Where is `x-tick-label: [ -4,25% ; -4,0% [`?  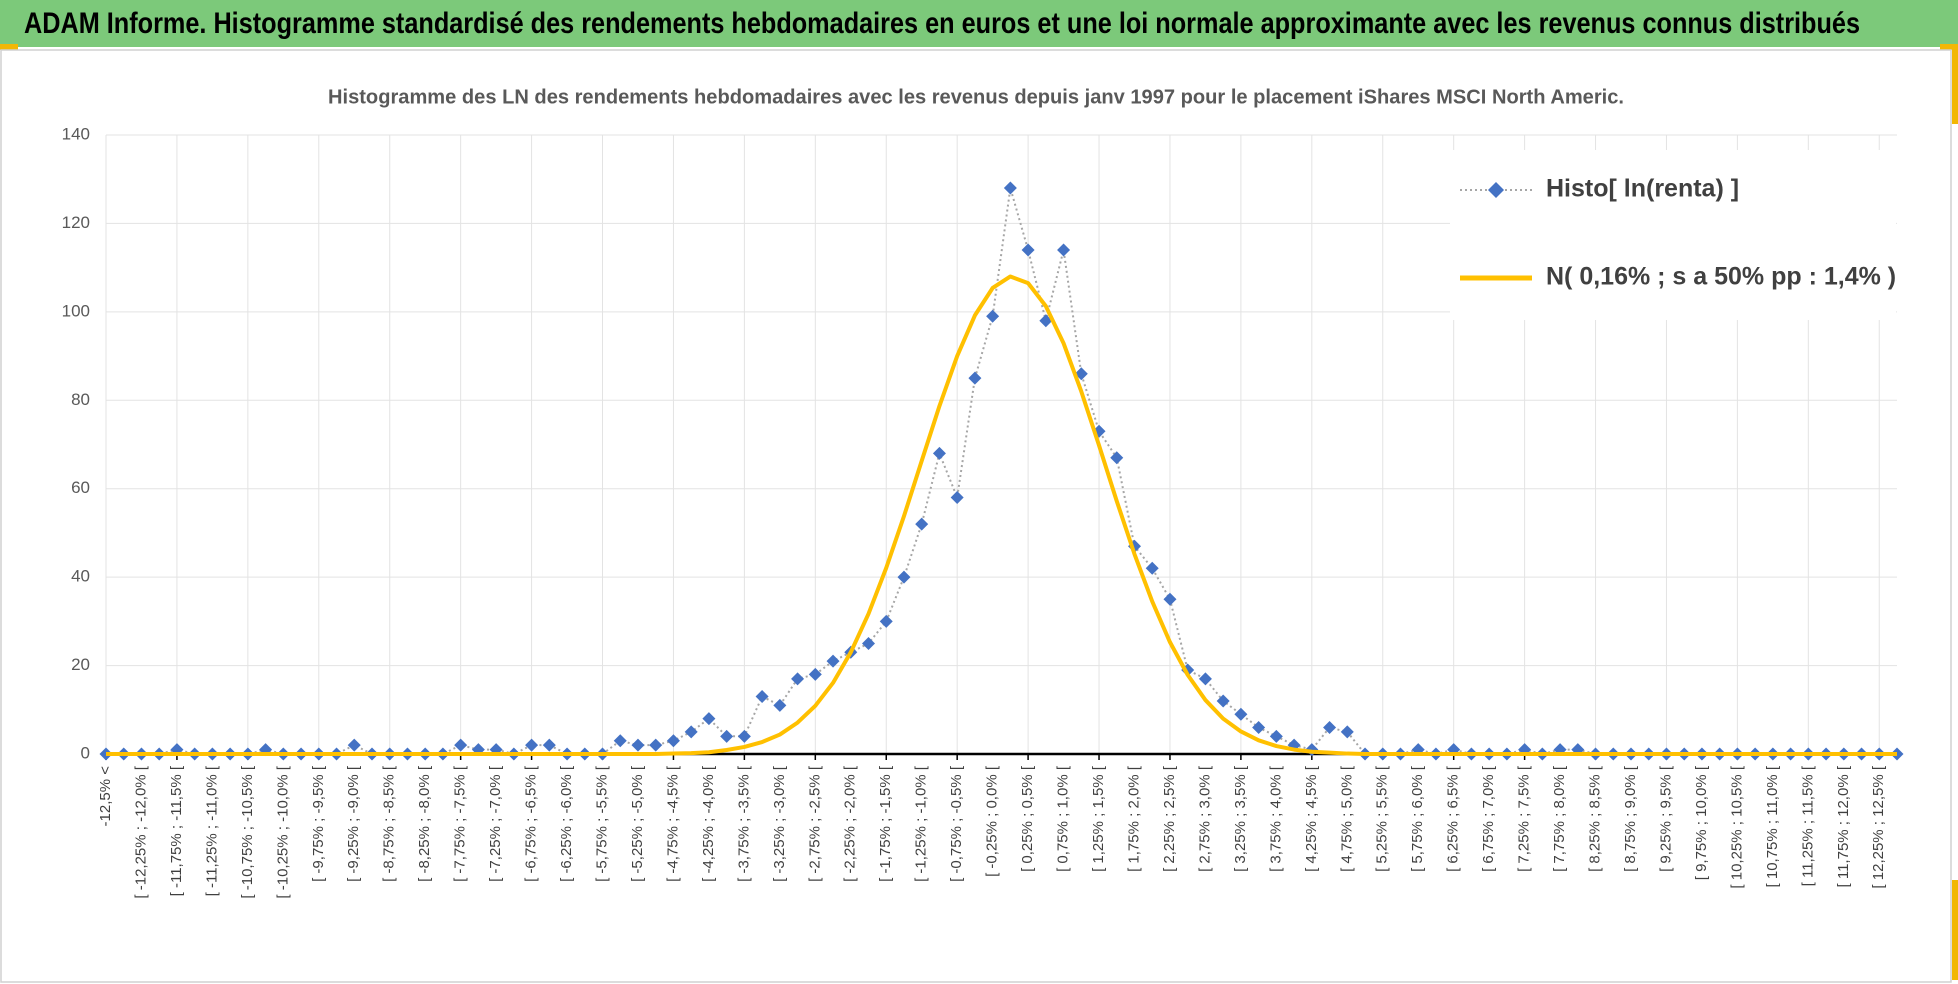 x-tick-label: [ -4,25% ; -4,0% [ is located at coordinates (708, 823).